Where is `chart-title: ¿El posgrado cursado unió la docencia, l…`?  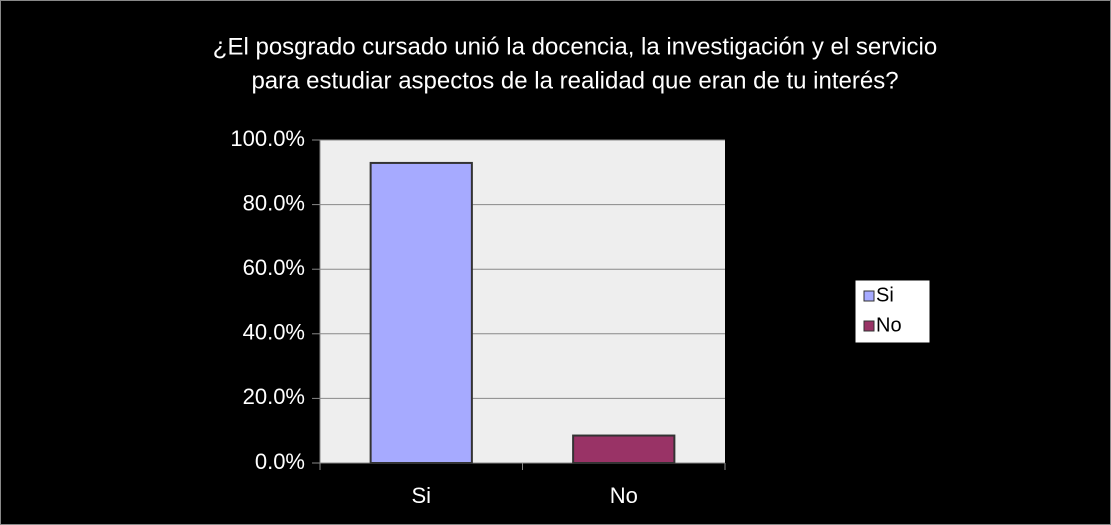
chart-title: ¿El posgrado cursado unió la docencia, l… is located at coordinates (575, 46).